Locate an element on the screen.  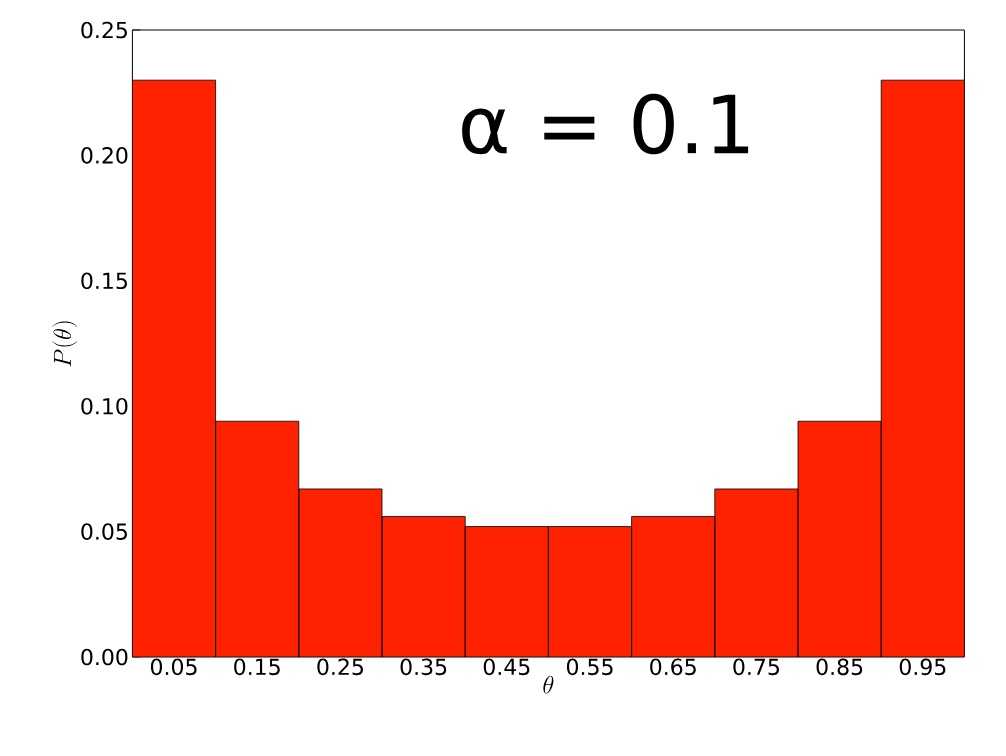
y-tick-label: 0.05 is located at coordinates (104, 531).